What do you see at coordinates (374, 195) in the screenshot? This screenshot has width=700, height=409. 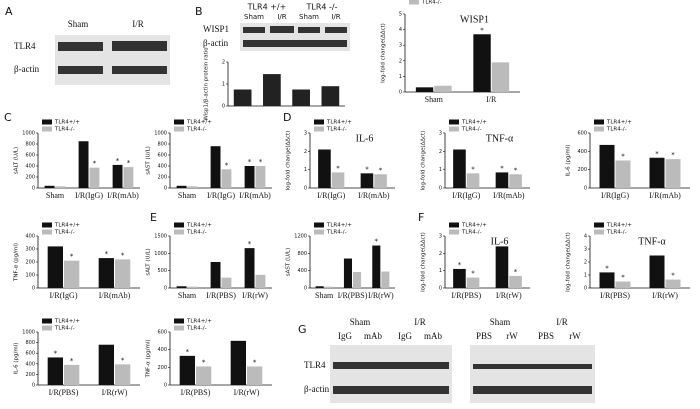 I see `x-tick-label: I/R(mAb)` at bounding box center [374, 195].